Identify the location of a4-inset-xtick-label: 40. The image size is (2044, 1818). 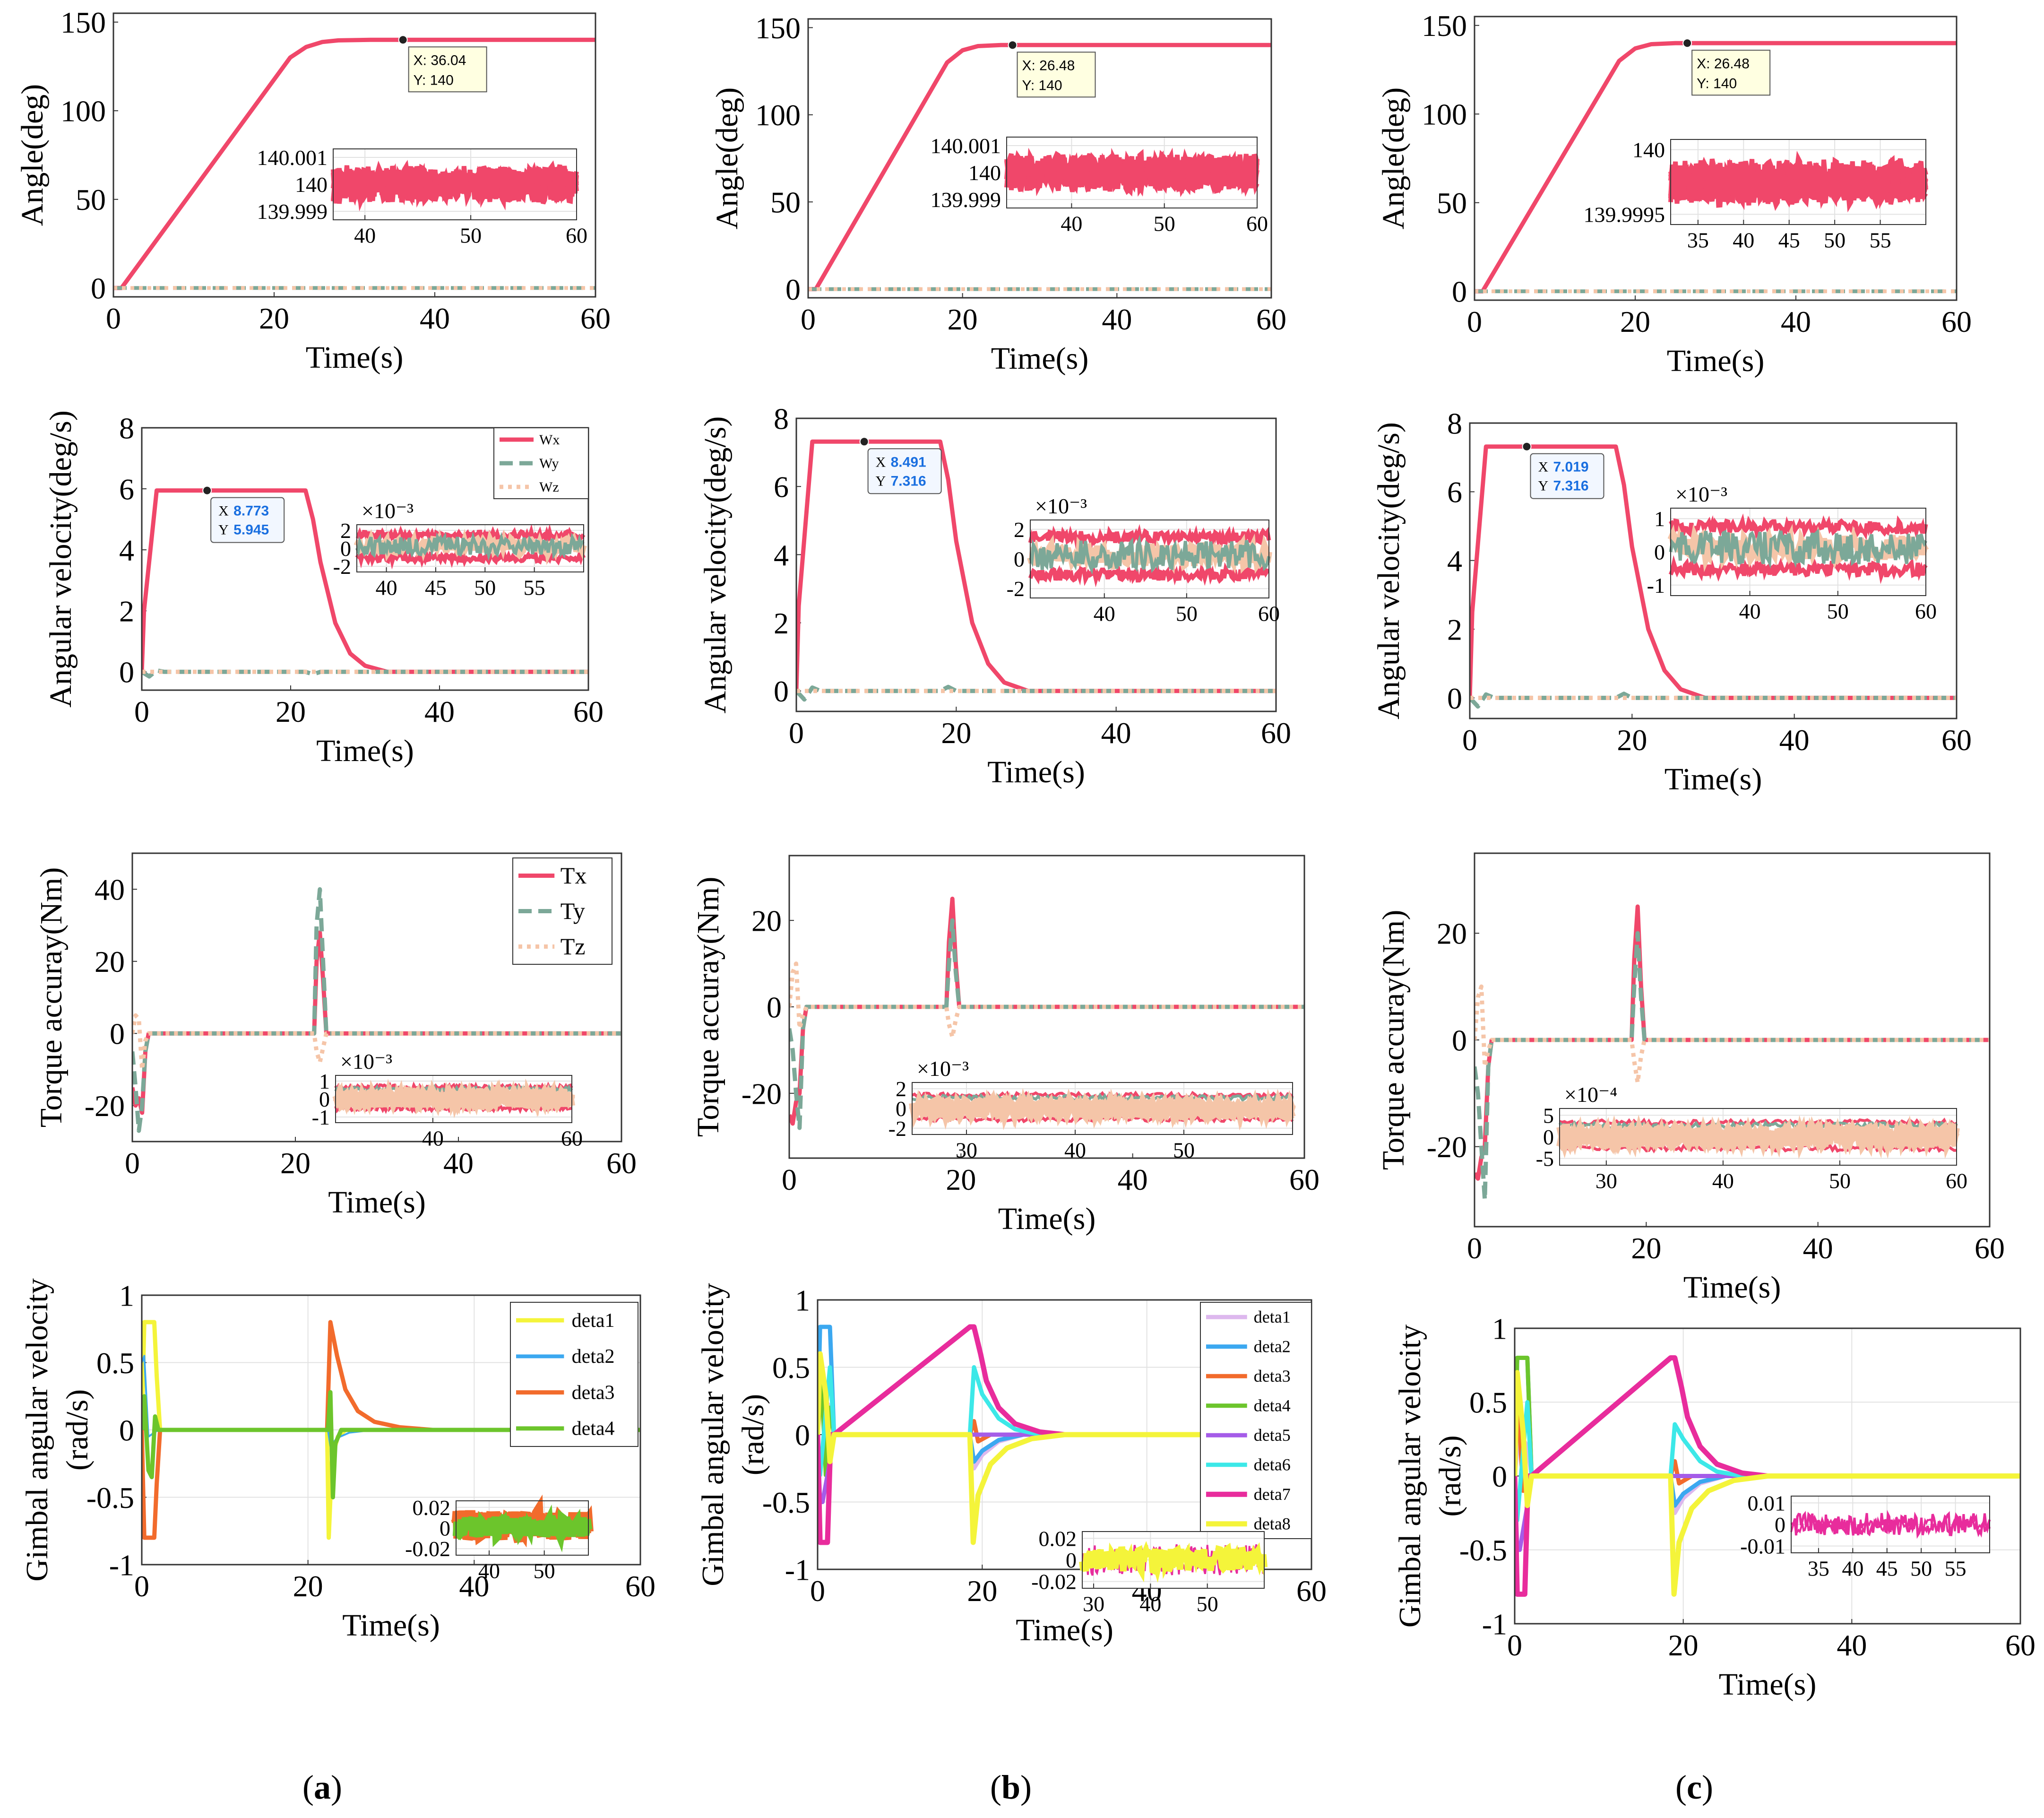
(489, 1570).